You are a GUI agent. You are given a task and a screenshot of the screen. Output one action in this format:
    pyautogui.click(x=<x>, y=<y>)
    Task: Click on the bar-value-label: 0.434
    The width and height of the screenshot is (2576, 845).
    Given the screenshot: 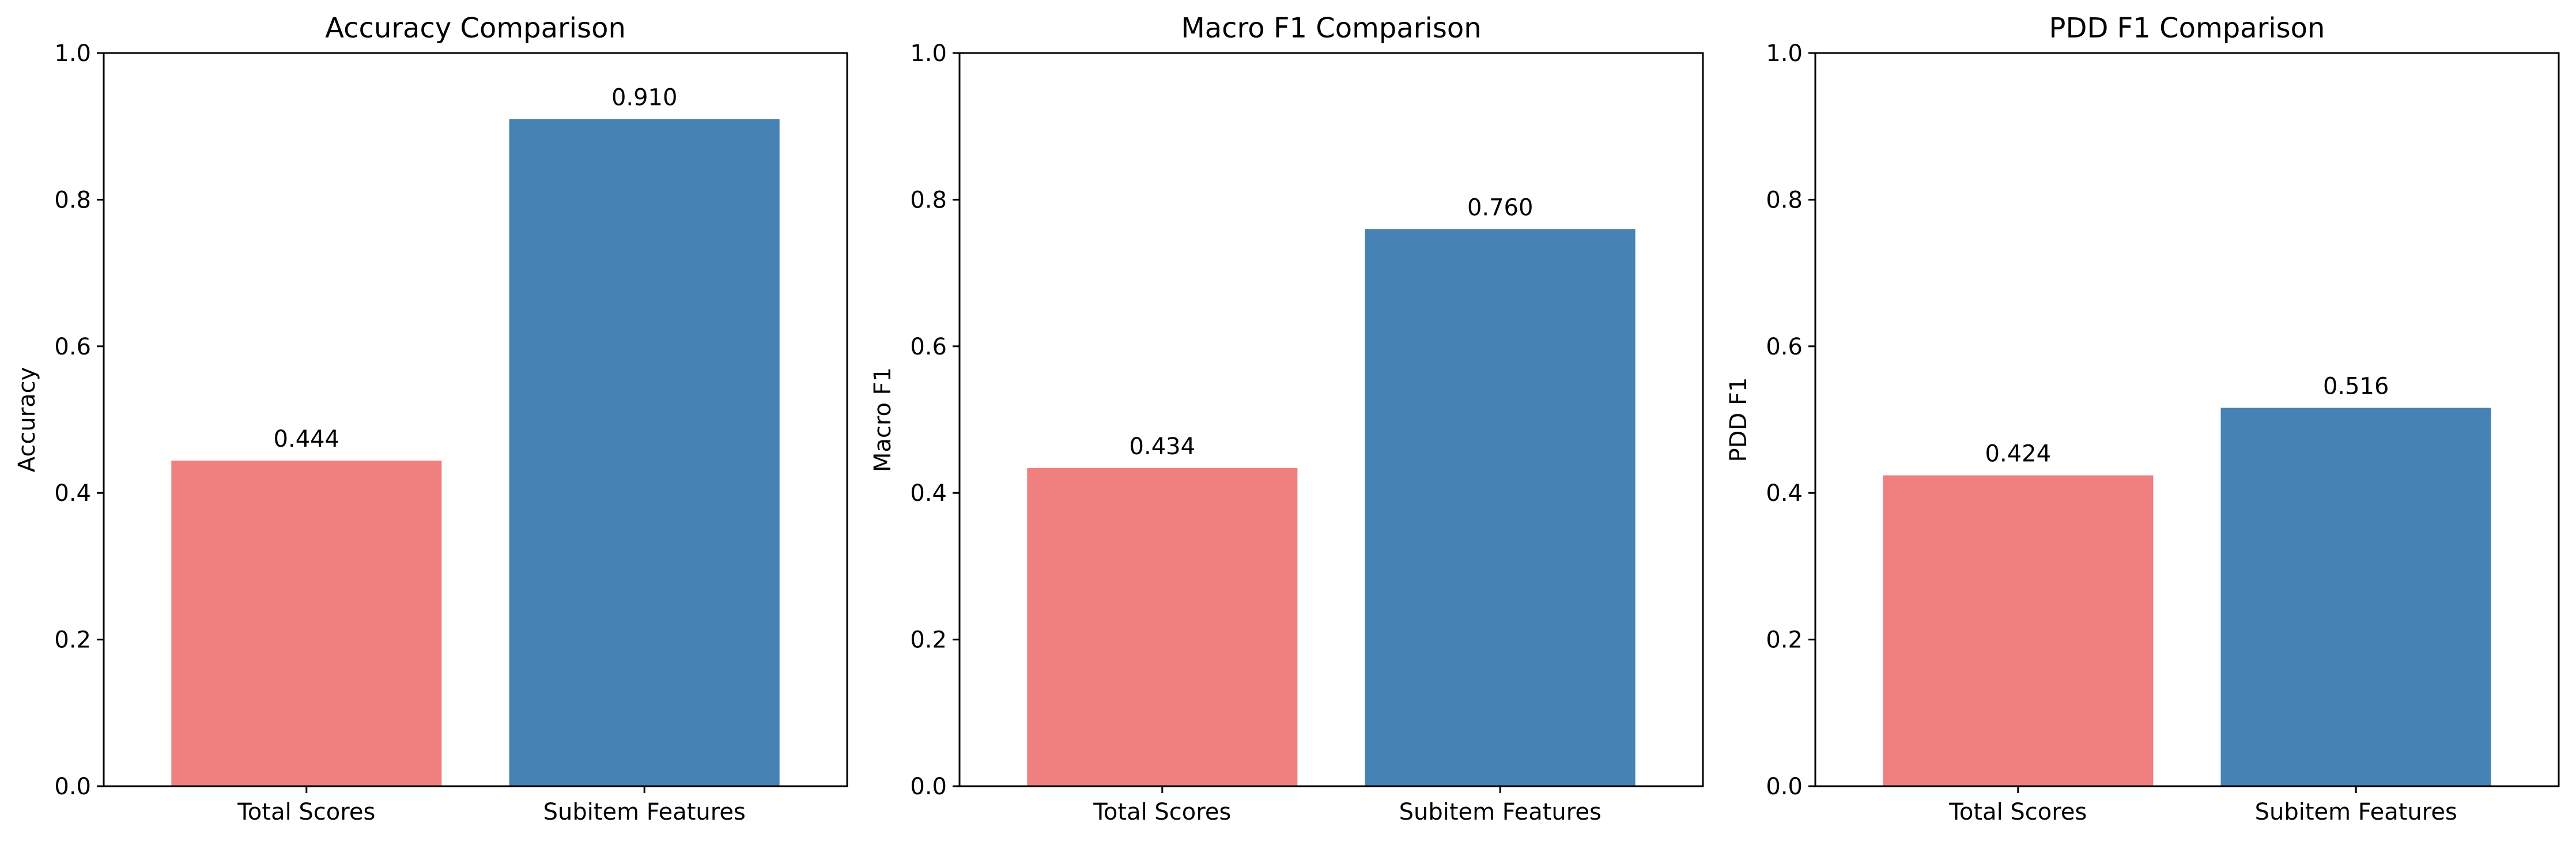 What is the action you would take?
    pyautogui.click(x=1163, y=447)
    